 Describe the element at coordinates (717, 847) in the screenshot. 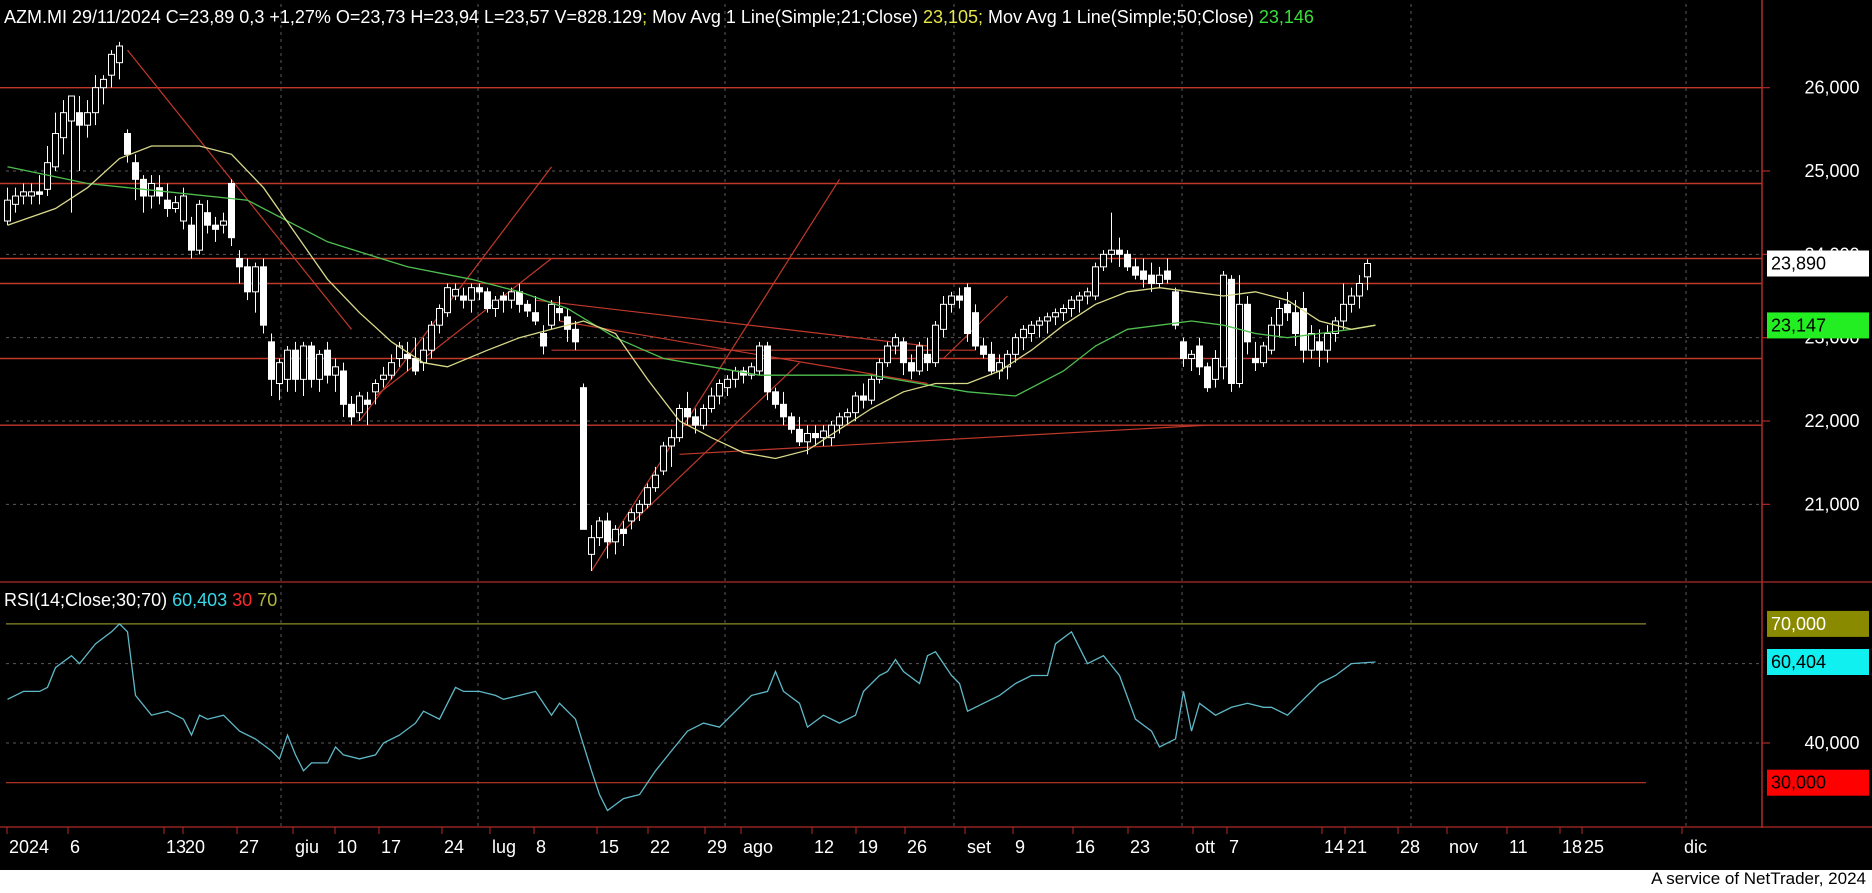

I see `x-tick-label: 29` at that location.